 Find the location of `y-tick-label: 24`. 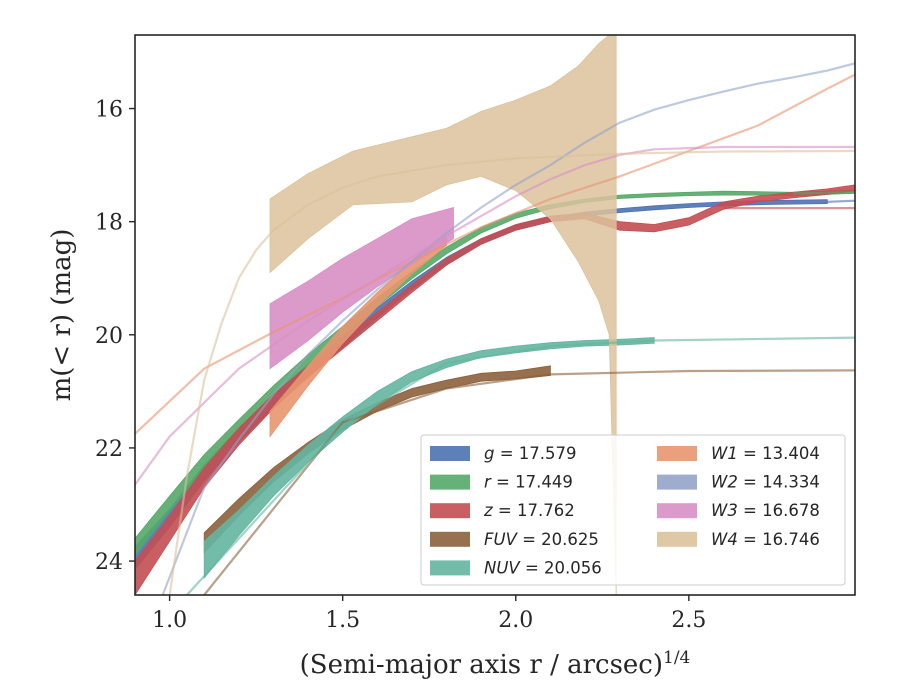

y-tick-label: 24 is located at coordinates (109, 562).